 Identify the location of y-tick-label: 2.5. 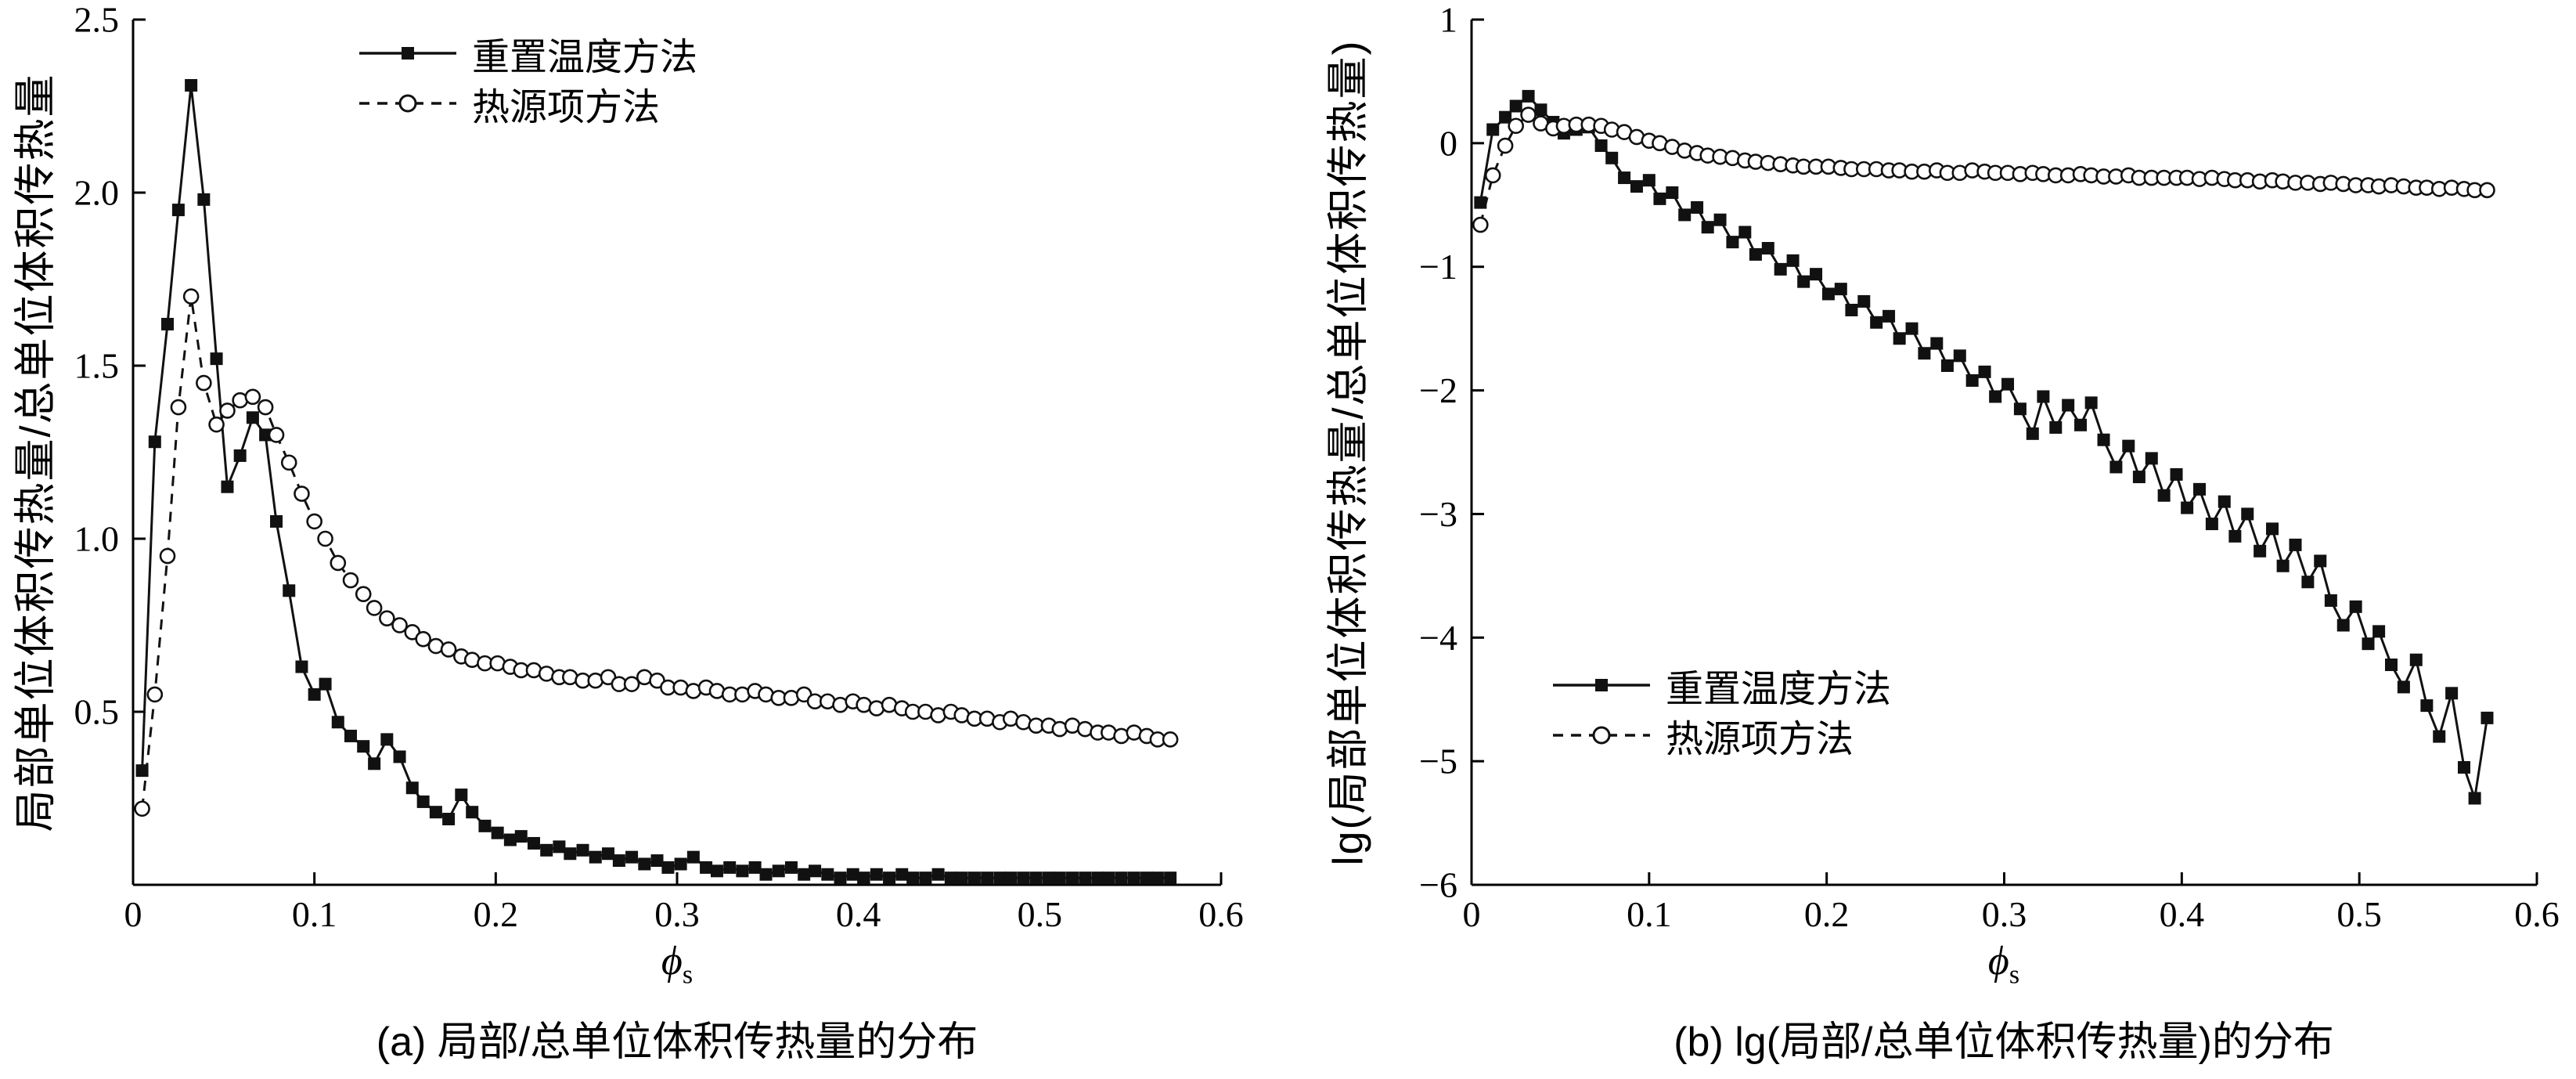
(97, 20).